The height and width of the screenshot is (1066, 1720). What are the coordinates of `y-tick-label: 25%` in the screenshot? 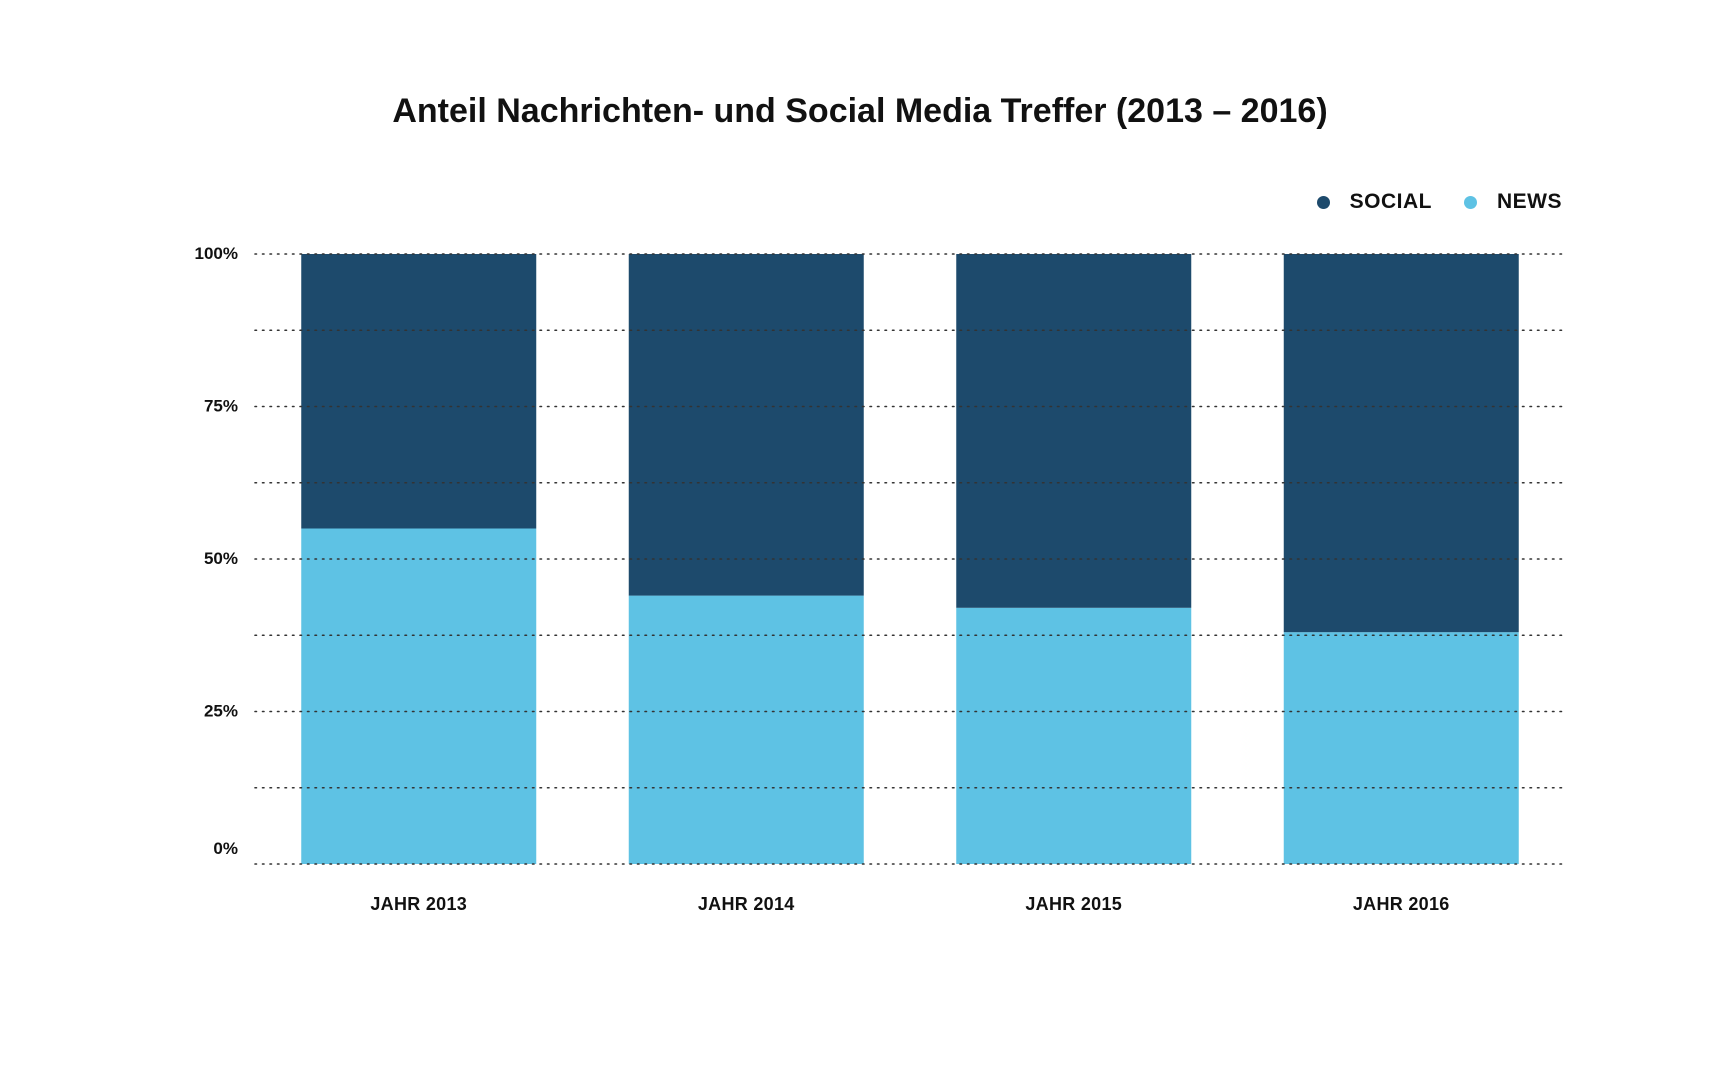 It's located at (221, 711).